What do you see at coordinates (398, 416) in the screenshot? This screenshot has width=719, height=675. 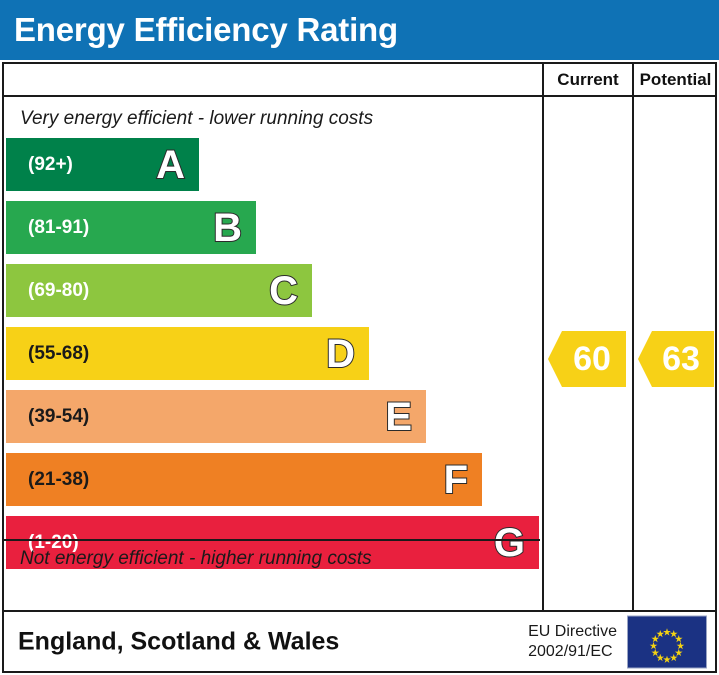 I see `band-letter-e: E` at bounding box center [398, 416].